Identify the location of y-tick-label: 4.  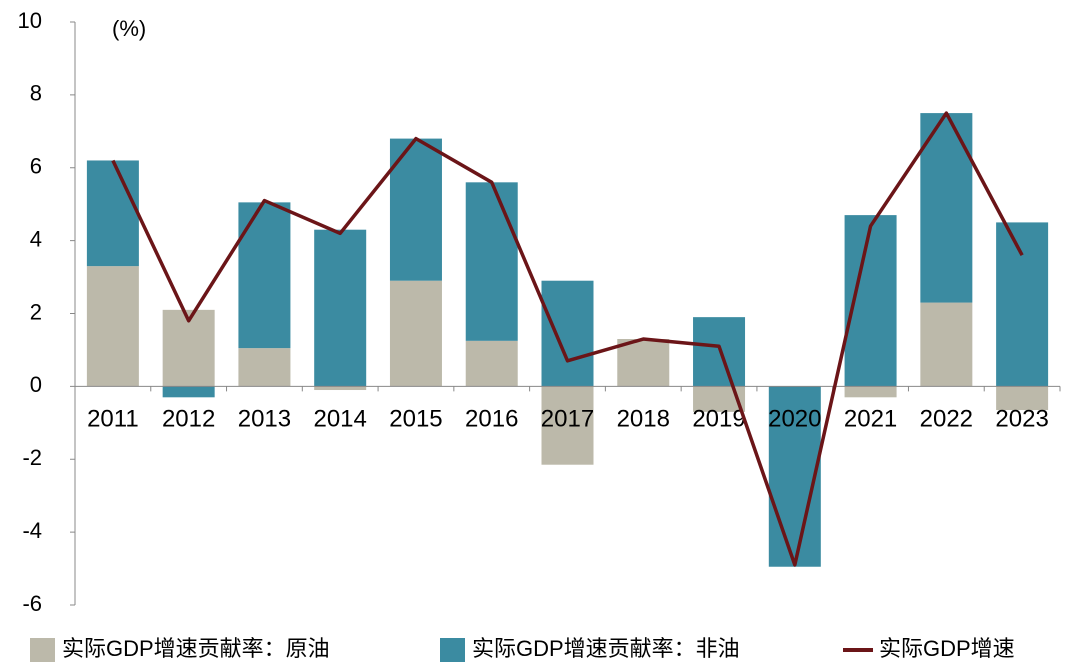
(36, 238).